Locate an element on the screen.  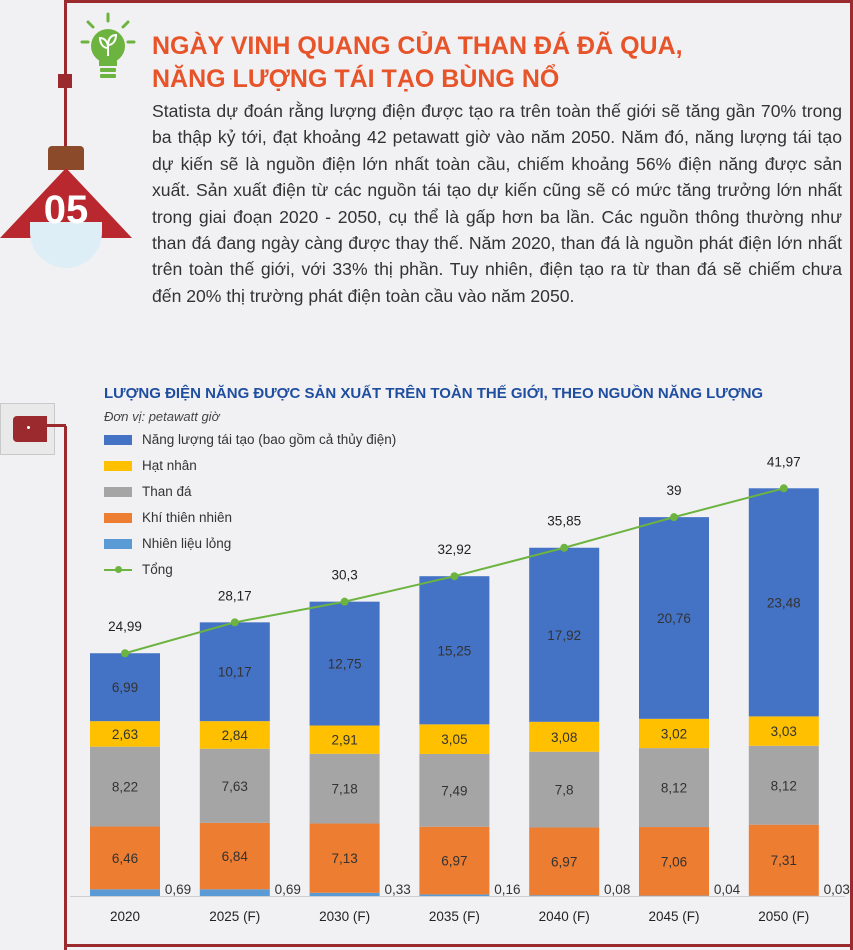
total-label-4: 35,85 is located at coordinates (564, 521).